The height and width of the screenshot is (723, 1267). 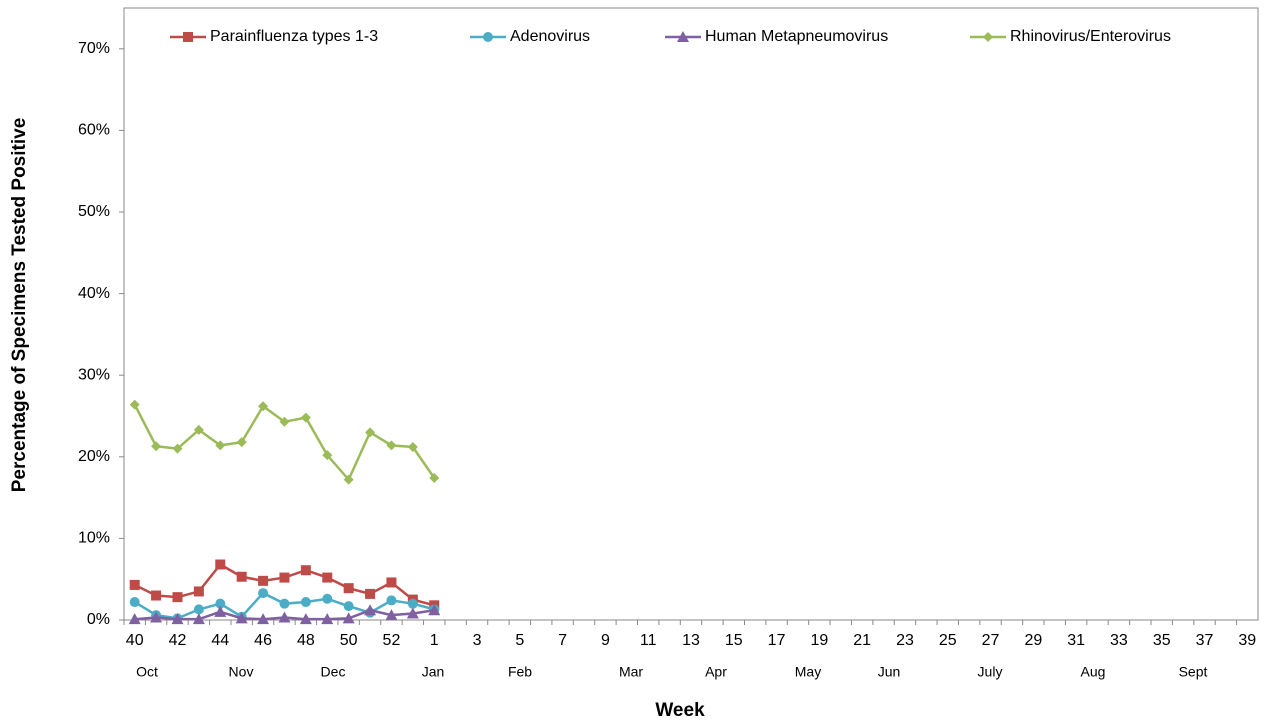 What do you see at coordinates (519, 640) in the screenshot?
I see `x-tick-label: 5` at bounding box center [519, 640].